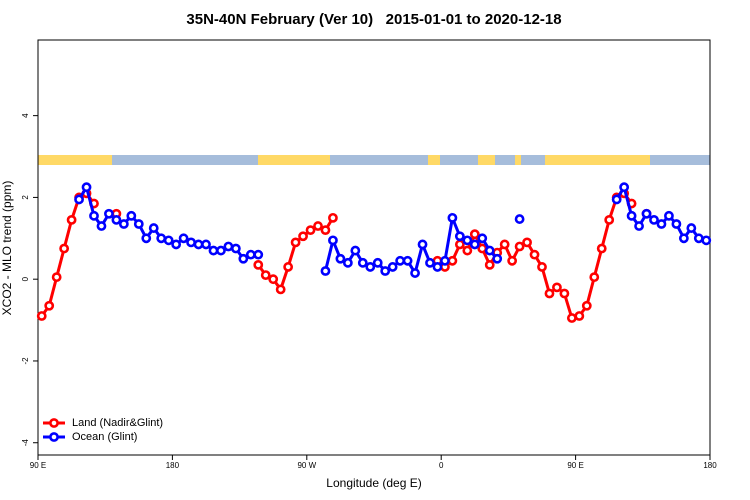  I want to click on x-tick-label: 0, so click(441, 465).